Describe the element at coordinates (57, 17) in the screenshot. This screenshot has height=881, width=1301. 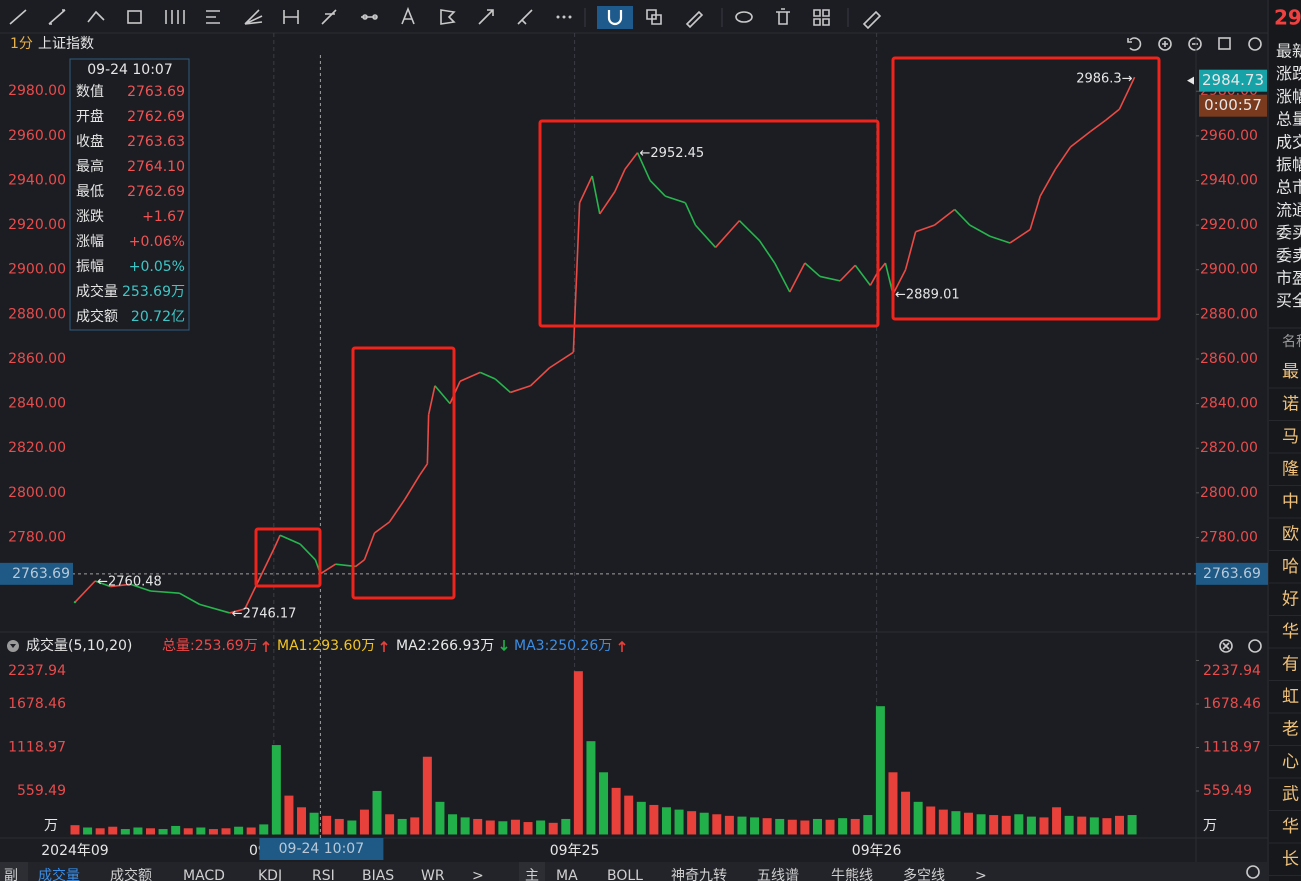
I see `tool-ray` at that location.